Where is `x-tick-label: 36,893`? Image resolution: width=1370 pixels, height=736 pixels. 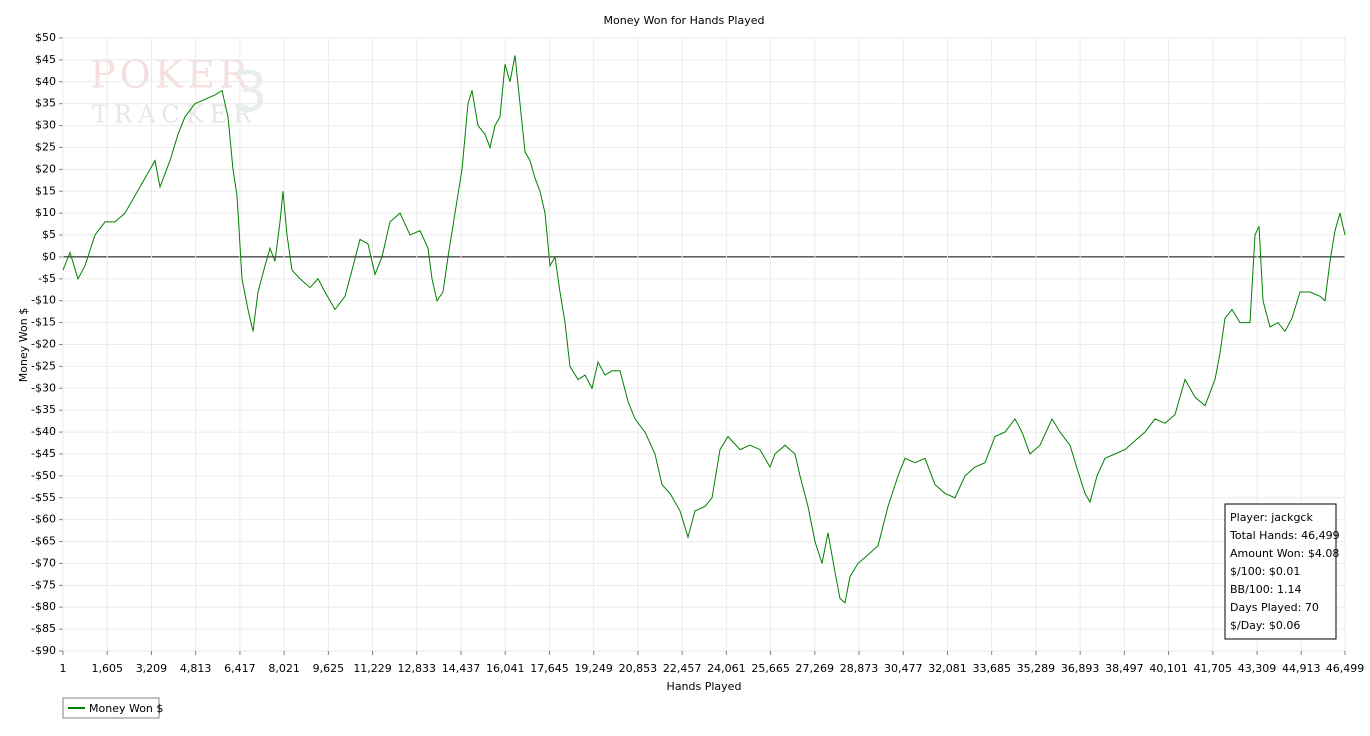
x-tick-label: 36,893 is located at coordinates (1080, 668).